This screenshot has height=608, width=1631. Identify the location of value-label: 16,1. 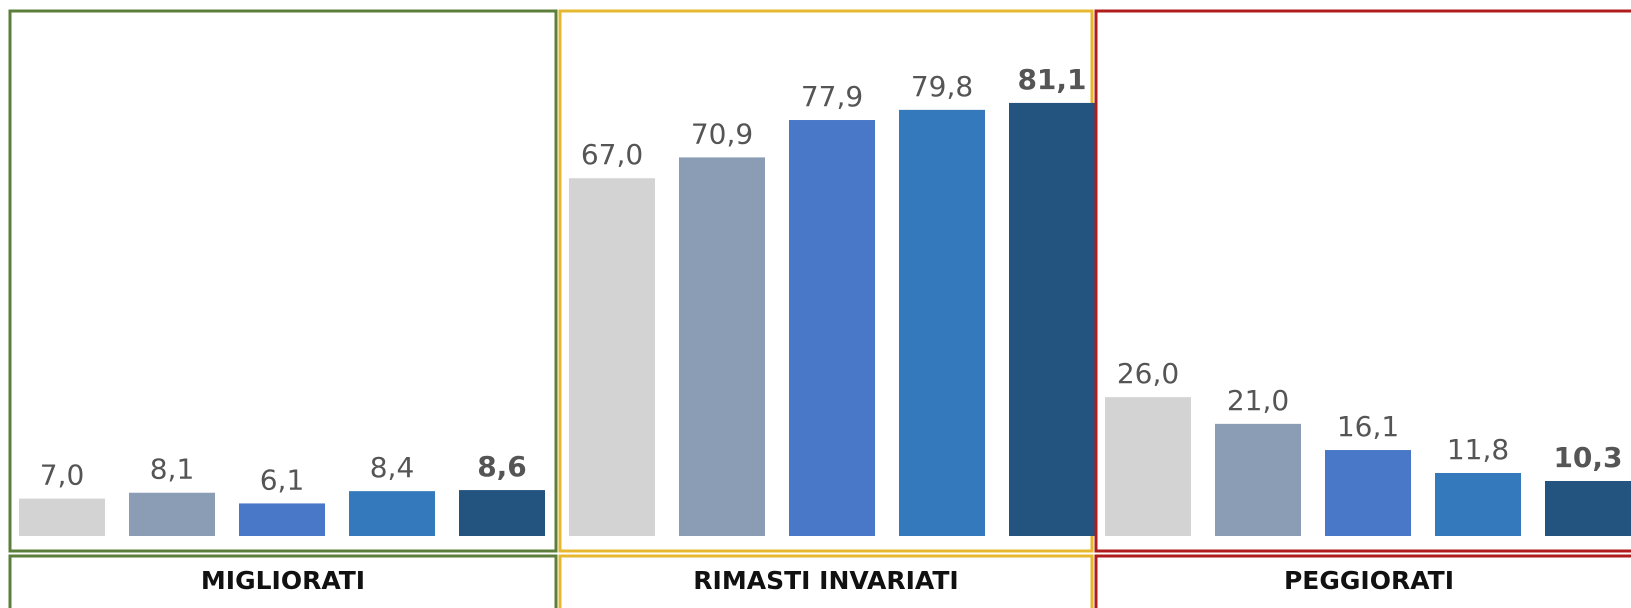
(1368, 426).